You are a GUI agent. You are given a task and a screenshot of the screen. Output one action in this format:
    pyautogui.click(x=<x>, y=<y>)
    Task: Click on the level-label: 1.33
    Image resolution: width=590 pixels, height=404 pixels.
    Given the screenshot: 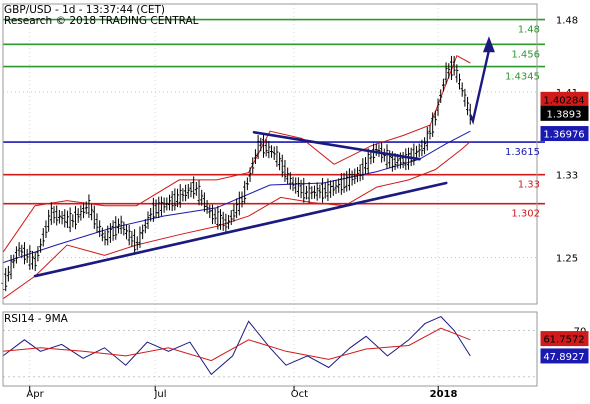 What is the action you would take?
    pyautogui.click(x=529, y=185)
    